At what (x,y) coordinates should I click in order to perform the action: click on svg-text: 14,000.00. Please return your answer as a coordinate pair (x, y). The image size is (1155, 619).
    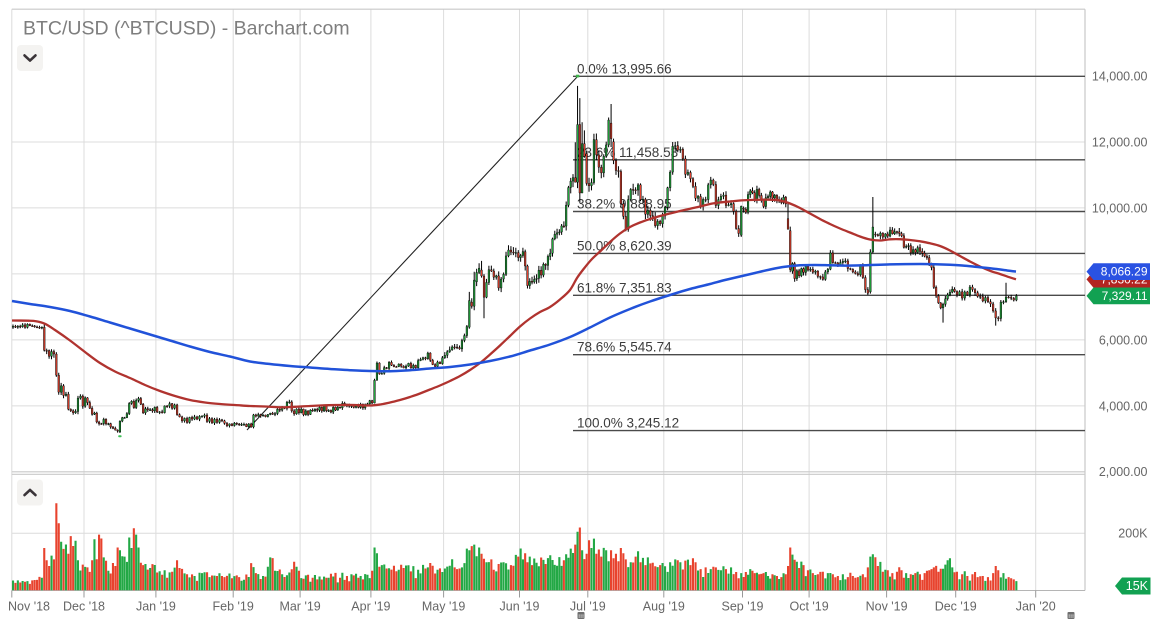
    Looking at the image, I should click on (1120, 76).